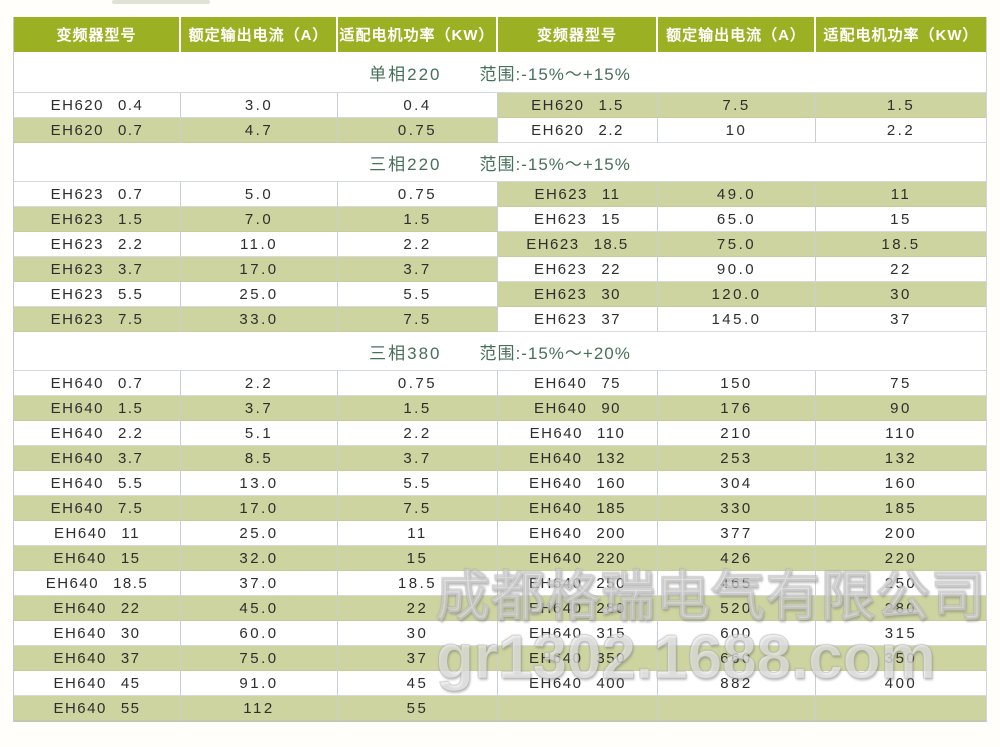  I want to click on model-cell: EH623 37, so click(578, 319).